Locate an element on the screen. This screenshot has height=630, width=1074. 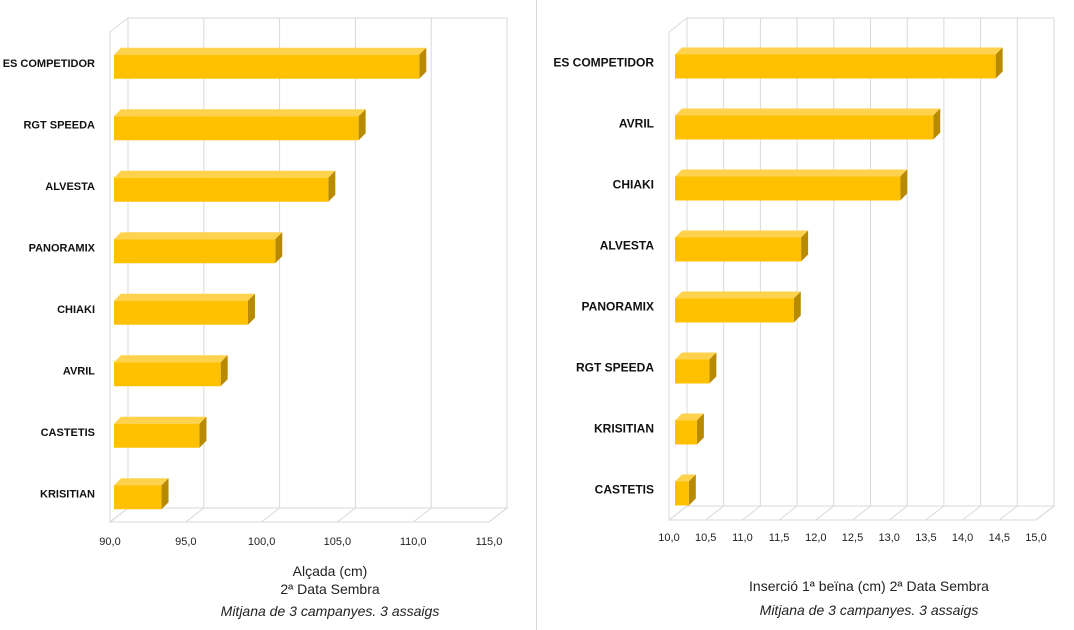
insertion-x-tick-label: 14,0 is located at coordinates (962, 538).